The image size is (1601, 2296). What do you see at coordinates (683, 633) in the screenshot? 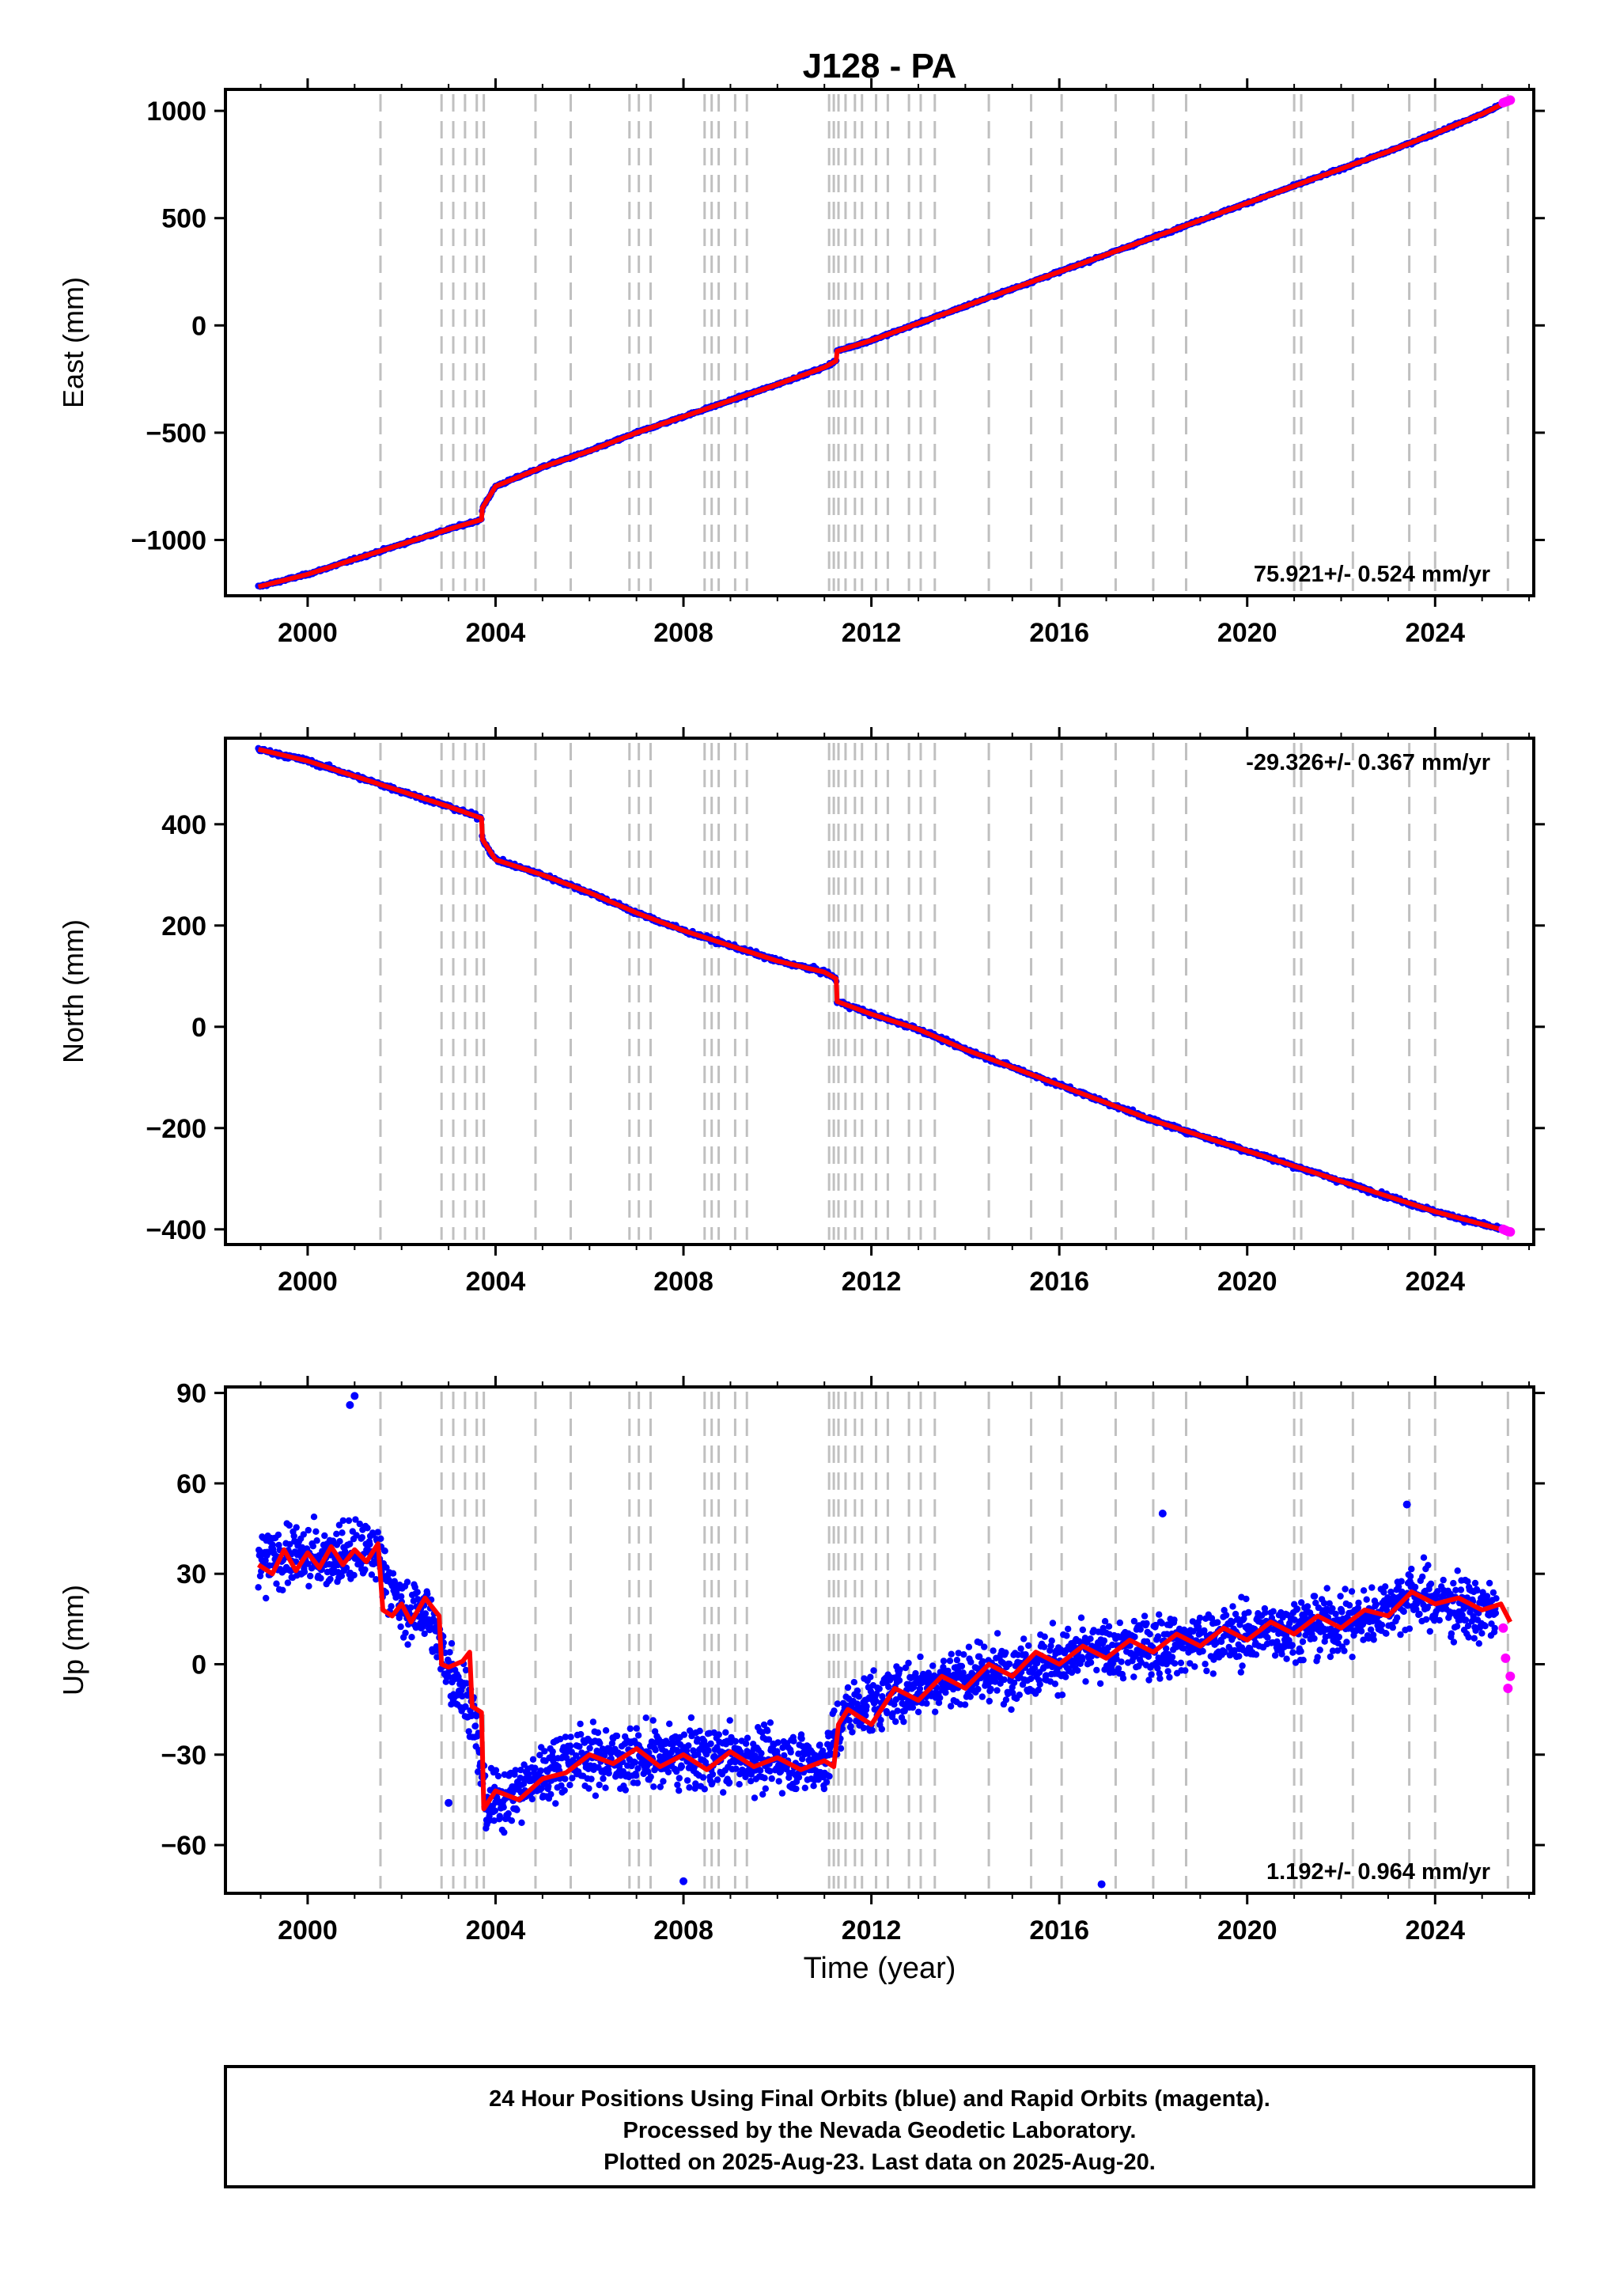
I see `x-tick-label: 2008` at bounding box center [683, 633].